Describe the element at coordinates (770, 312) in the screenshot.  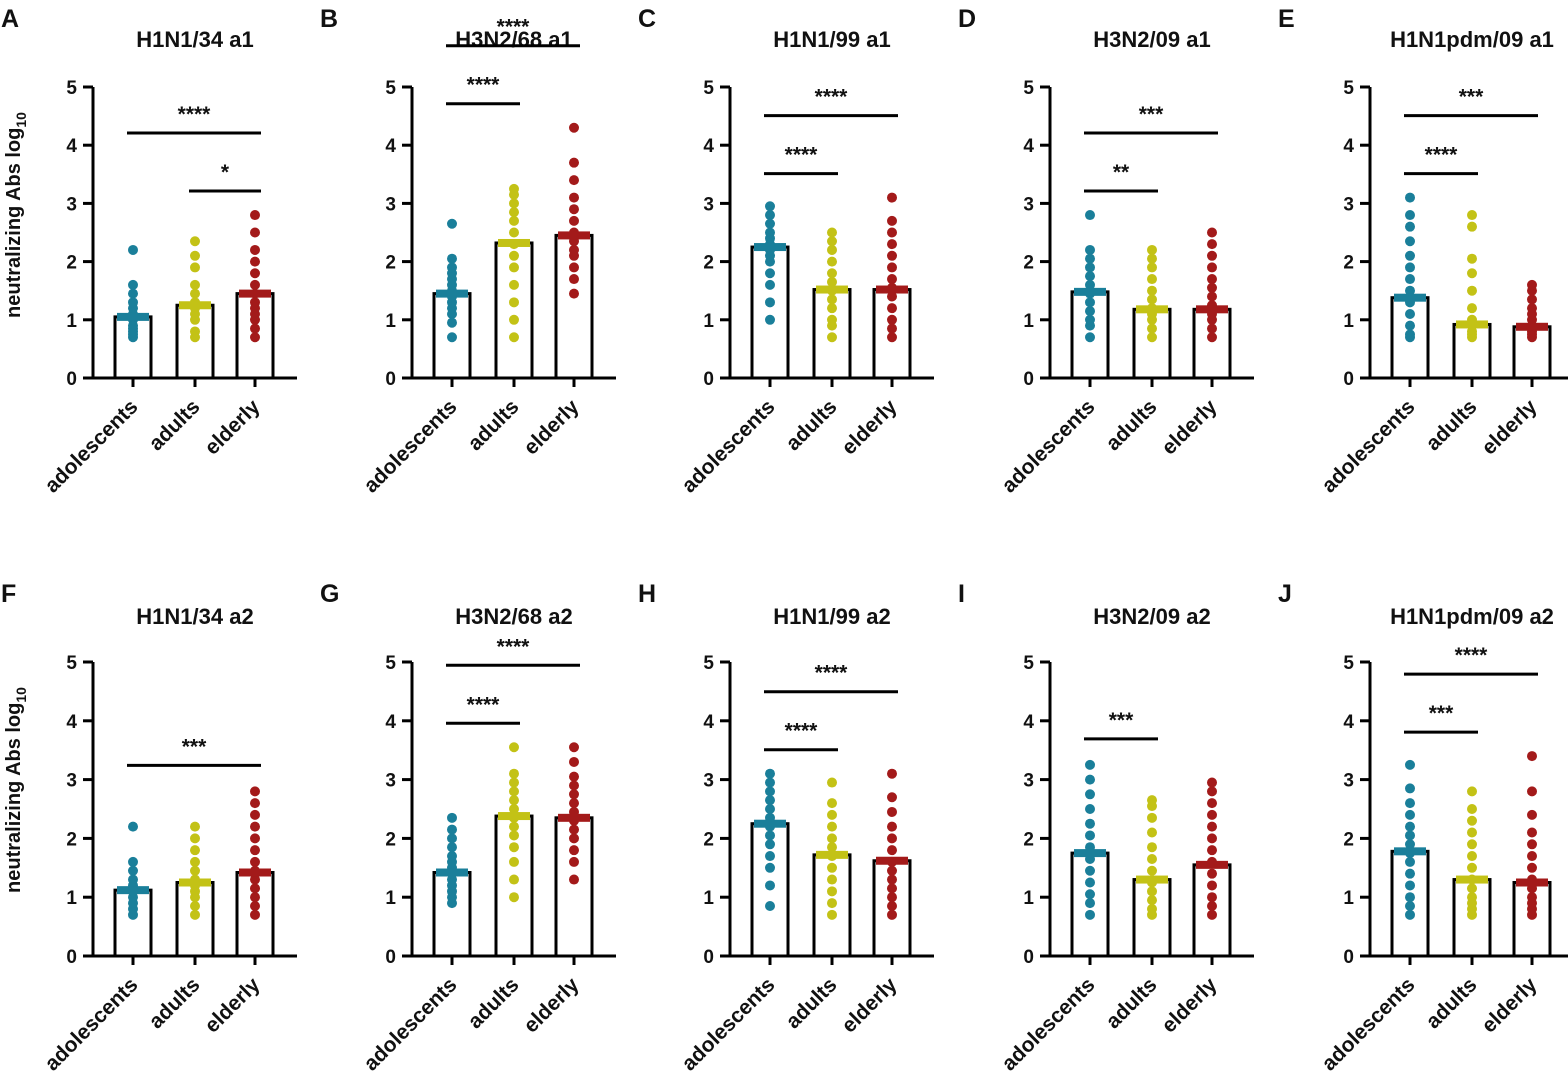
I see `bar-adolescents` at that location.